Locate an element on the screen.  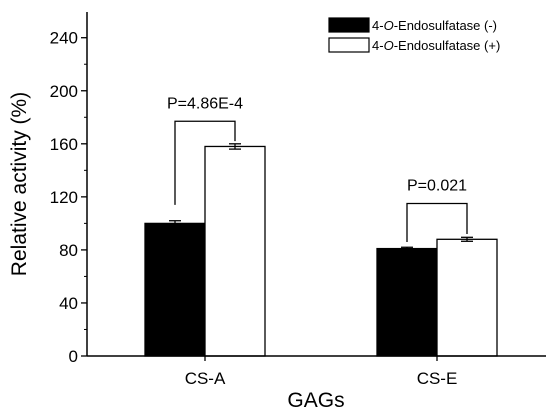
y-tick-label: 200 is located at coordinates (64, 91).